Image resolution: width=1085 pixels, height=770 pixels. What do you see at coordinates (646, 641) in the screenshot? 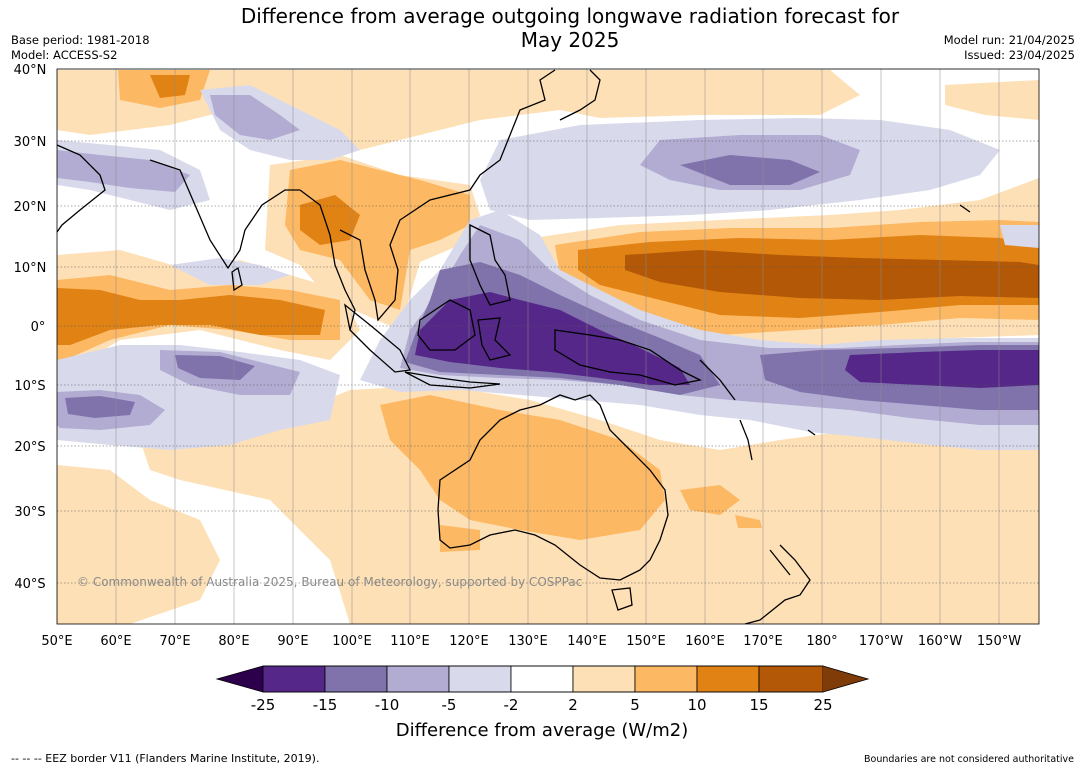
I see `lon-label: 150°E` at bounding box center [646, 641].